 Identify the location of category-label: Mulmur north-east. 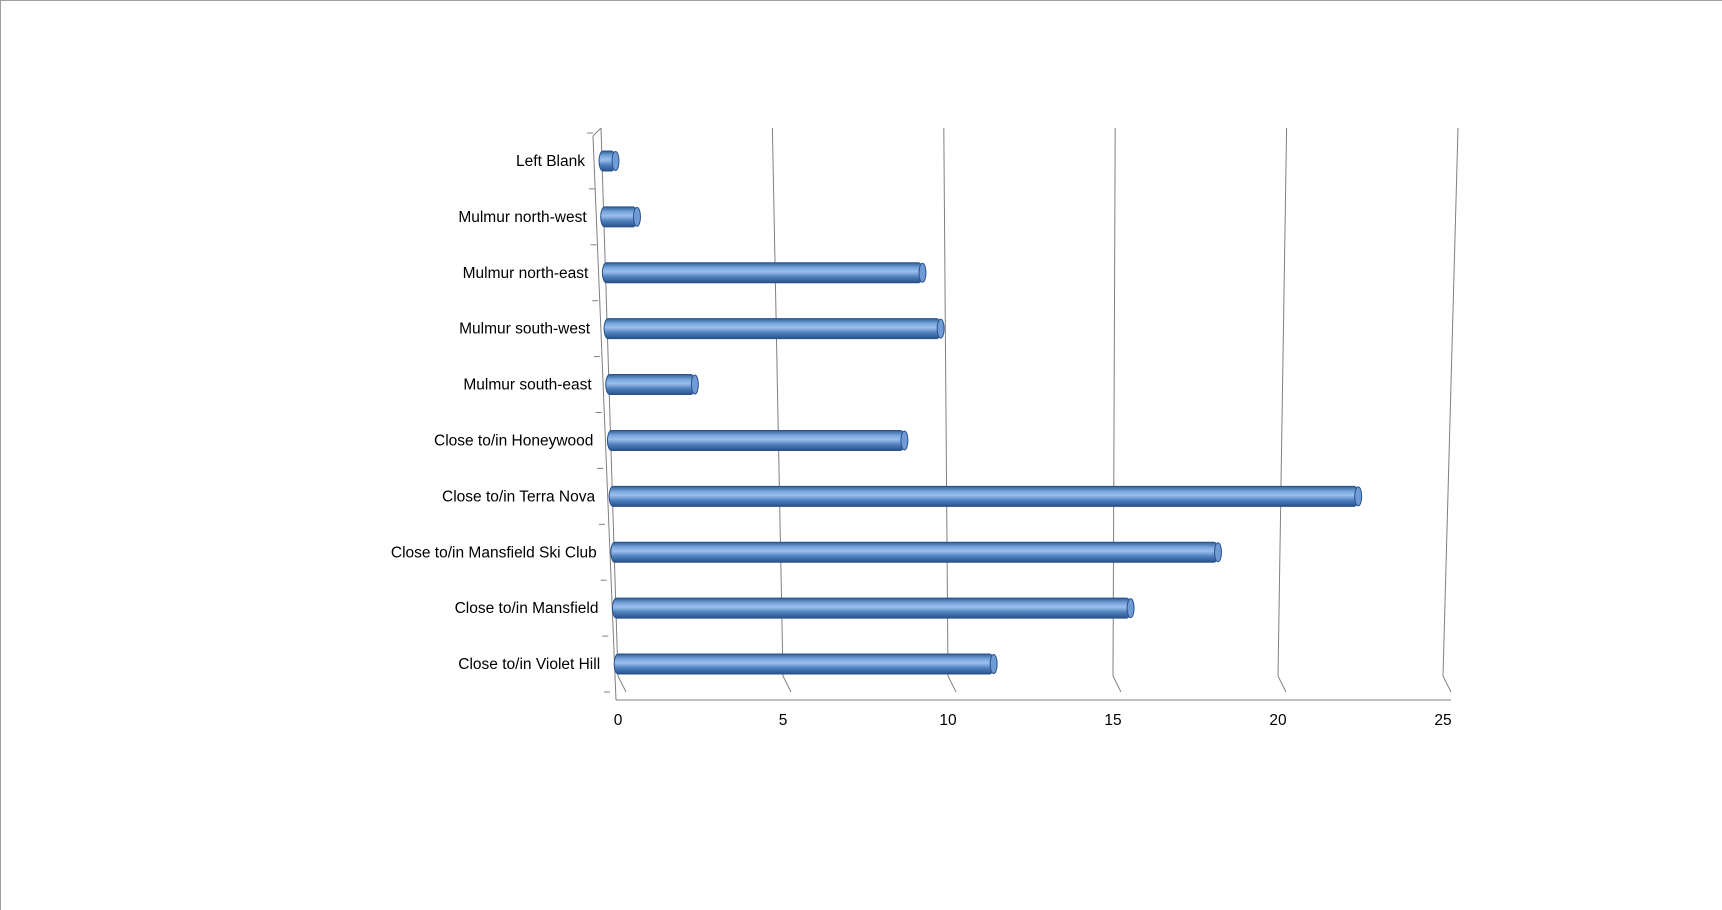
(526, 273).